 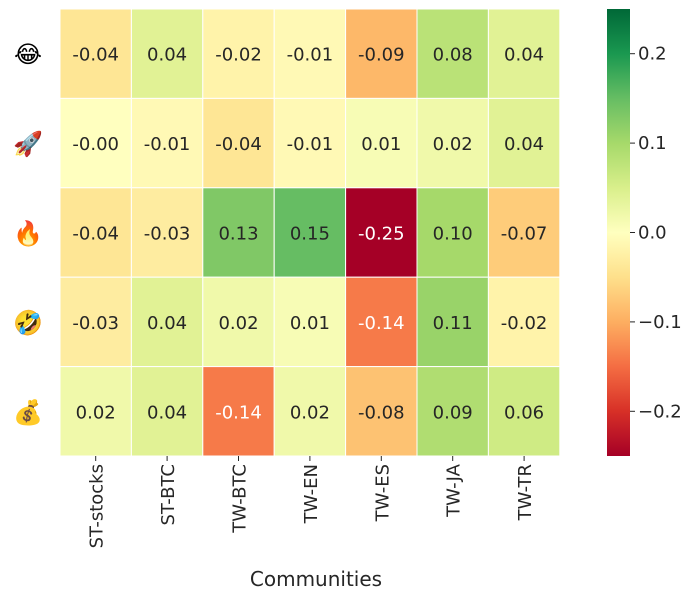 What do you see at coordinates (381, 412) in the screenshot?
I see `cell-value-label: -0.08` at bounding box center [381, 412].